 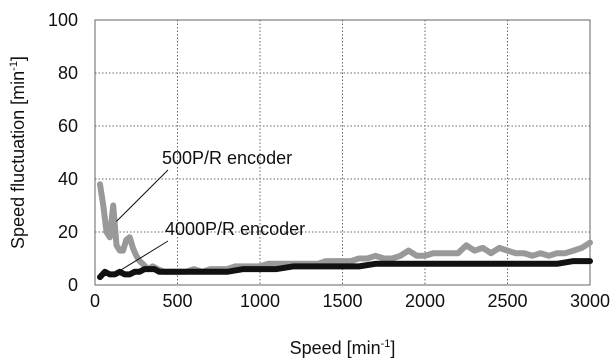 What do you see at coordinates (68, 232) in the screenshot?
I see `y-tick-label-20: 20` at bounding box center [68, 232].